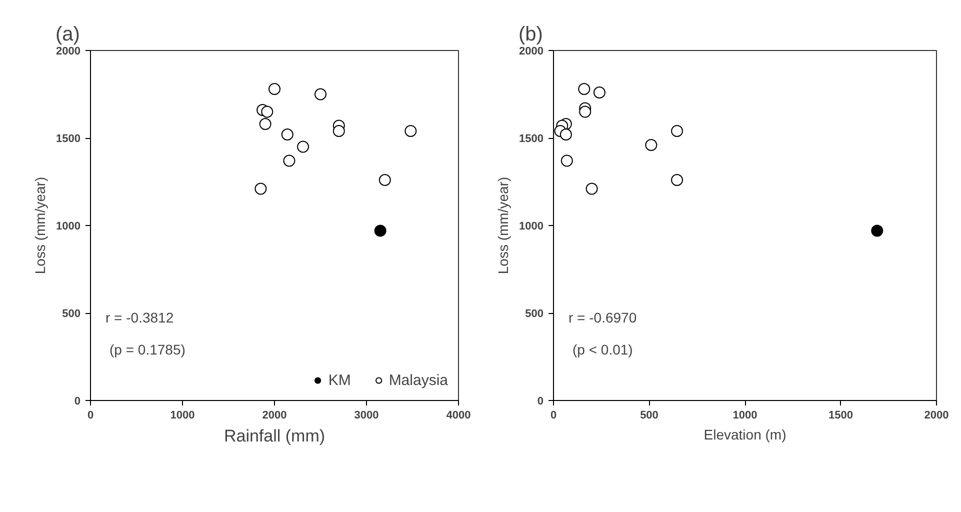 This screenshot has height=512, width=961. I want to click on annotation: (p < 0.01), so click(602, 350).